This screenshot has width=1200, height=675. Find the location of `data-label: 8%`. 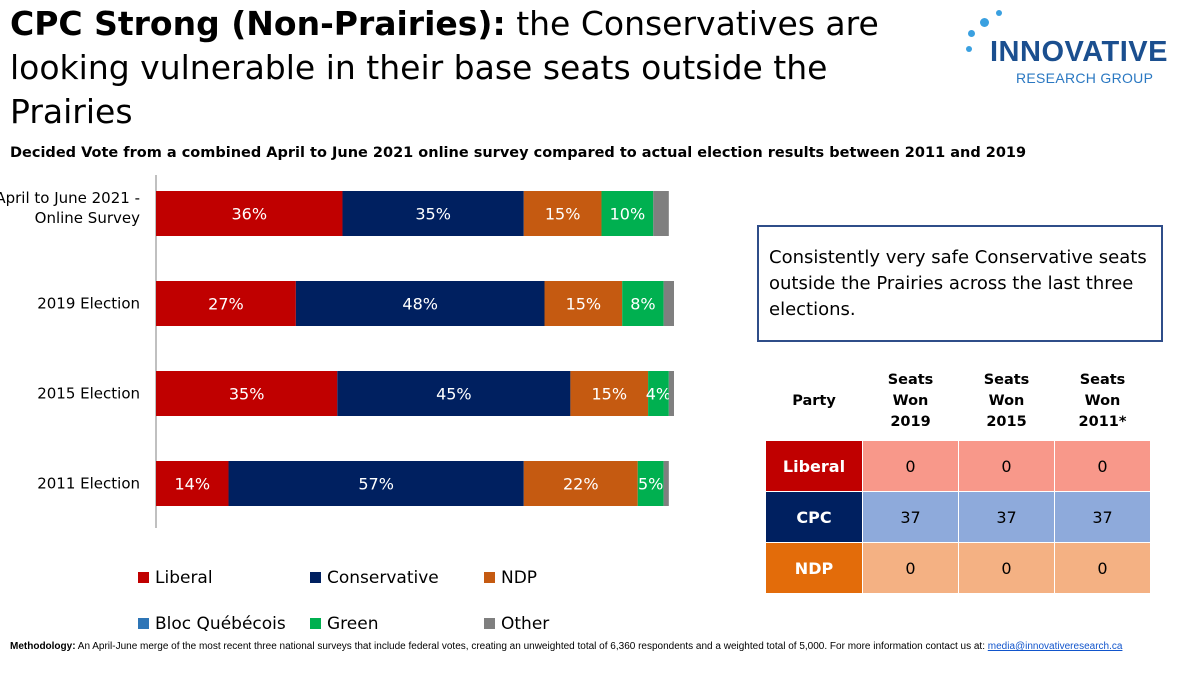

data-label: 8% is located at coordinates (642, 304).